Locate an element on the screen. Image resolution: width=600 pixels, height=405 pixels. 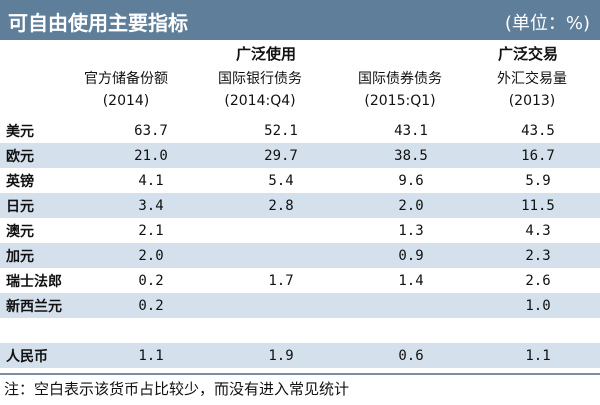
value-bond-debt: 43.1 is located at coordinates (411, 130).